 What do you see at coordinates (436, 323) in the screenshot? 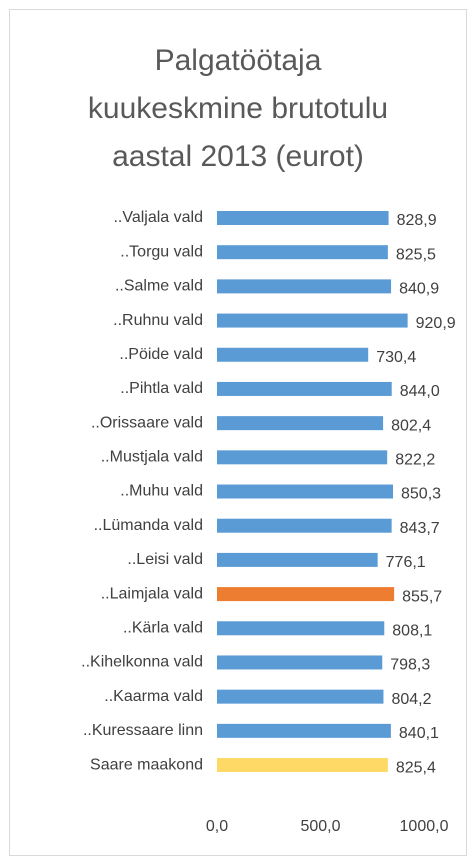
I see `value-label: 920,9` at bounding box center [436, 323].